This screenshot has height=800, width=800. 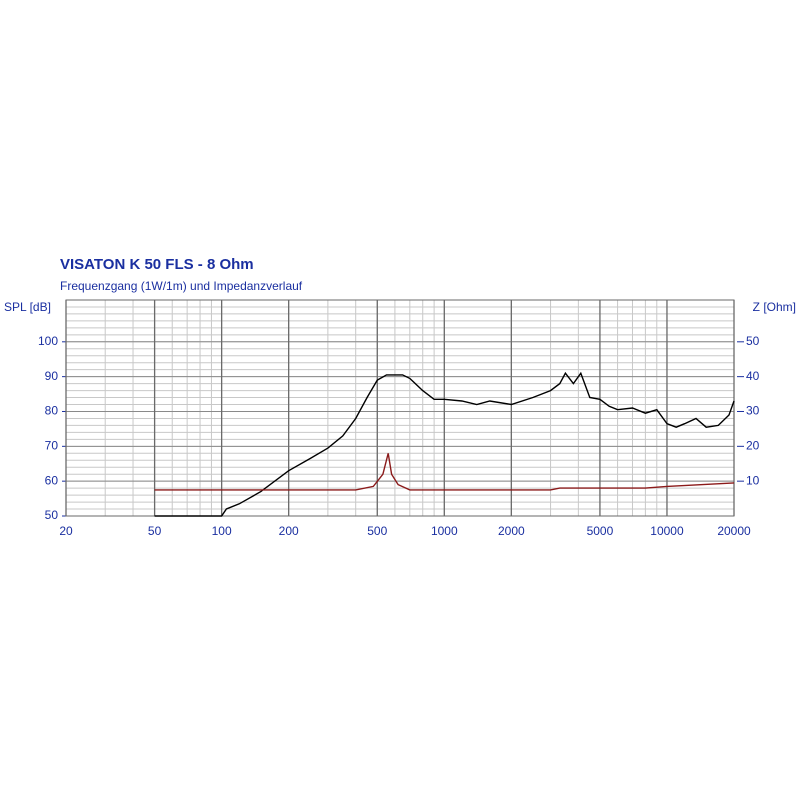 What do you see at coordinates (511, 531) in the screenshot?
I see `x-tick-label: 2000` at bounding box center [511, 531].